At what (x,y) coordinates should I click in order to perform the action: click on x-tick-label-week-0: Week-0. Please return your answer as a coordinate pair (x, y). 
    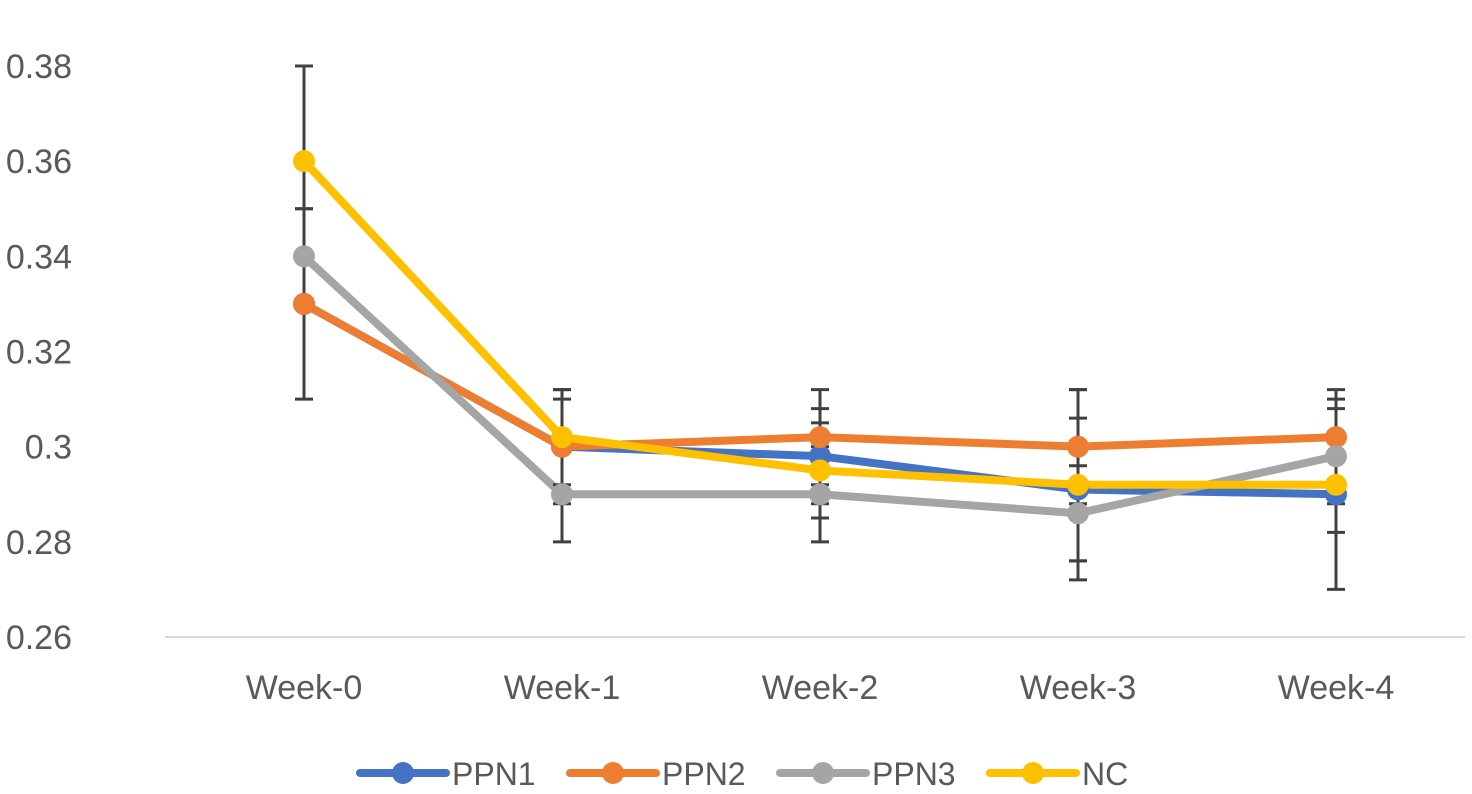
    Looking at the image, I should click on (304, 688).